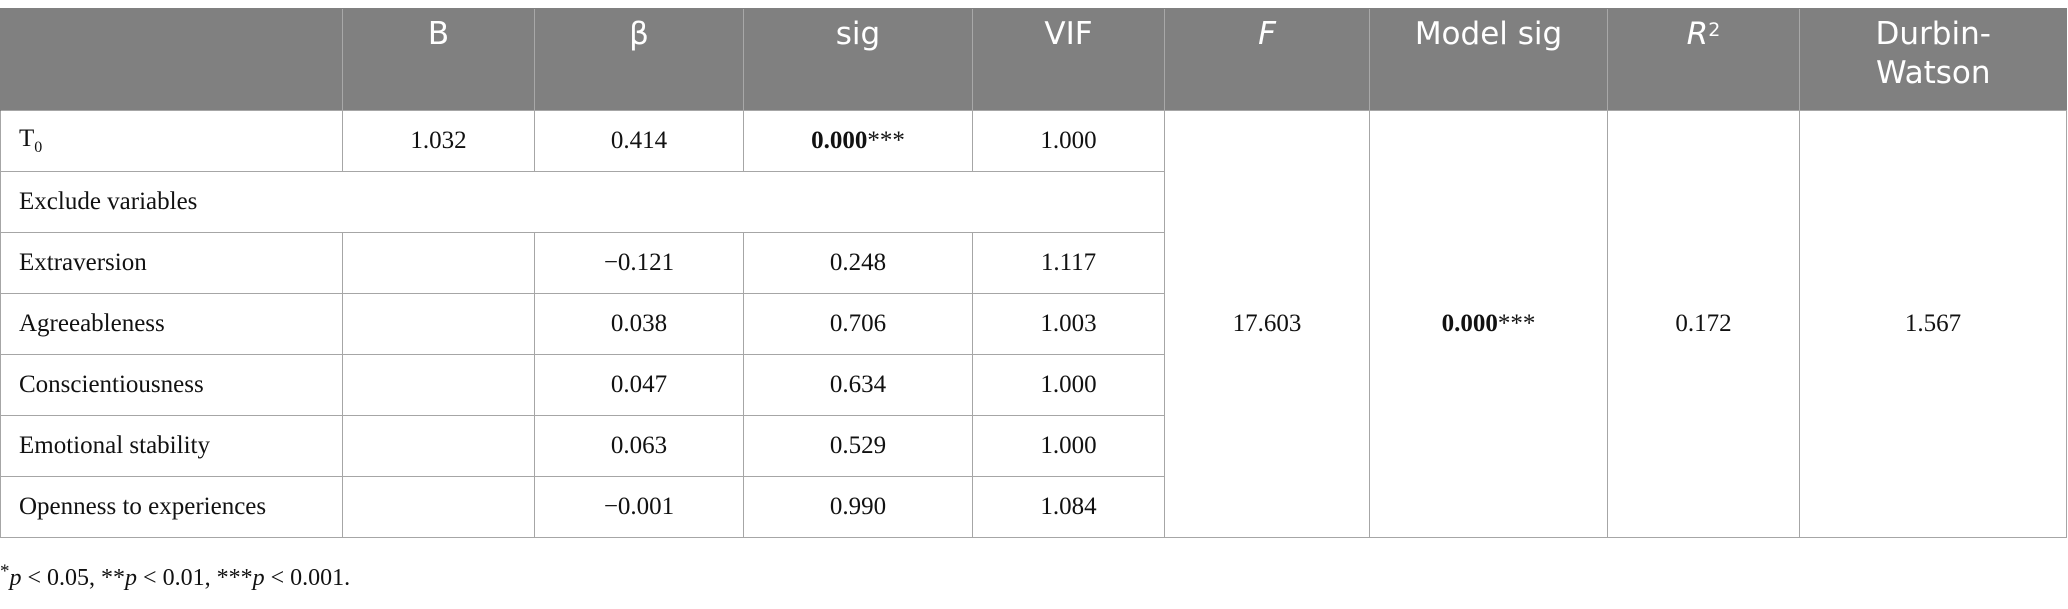 This screenshot has width=2068, height=609. I want to click on cell-b: 1.032, so click(438, 141).